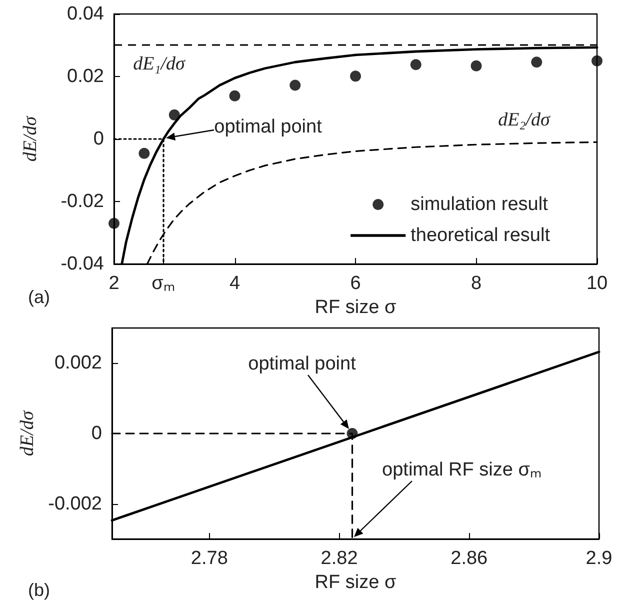 Image resolution: width=625 pixels, height=602 pixels. I want to click on x-tick-label: 2.82, so click(339, 558).